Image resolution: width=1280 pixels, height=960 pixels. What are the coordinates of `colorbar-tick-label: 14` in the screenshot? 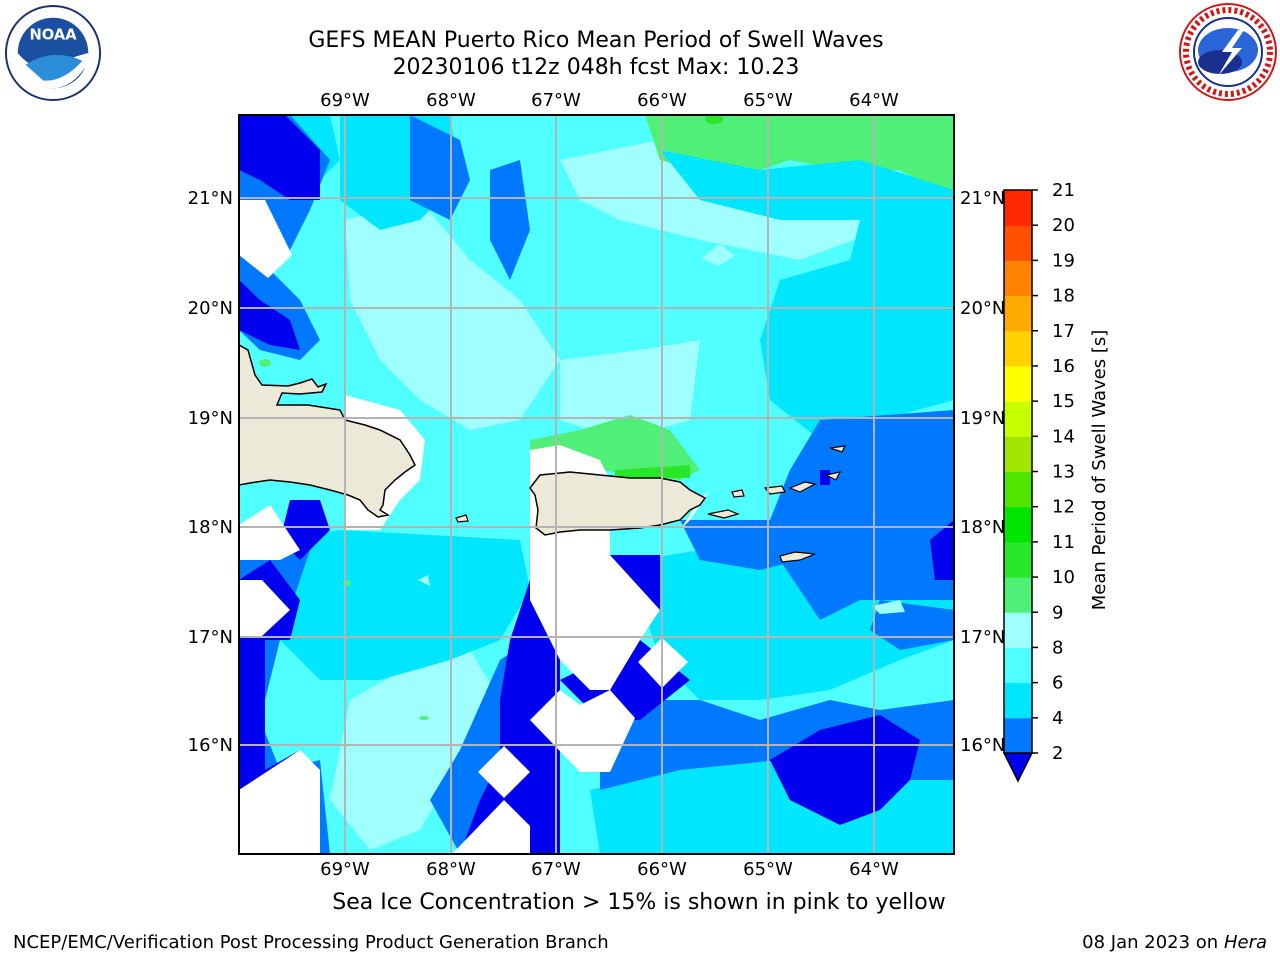 It's located at (1063, 436).